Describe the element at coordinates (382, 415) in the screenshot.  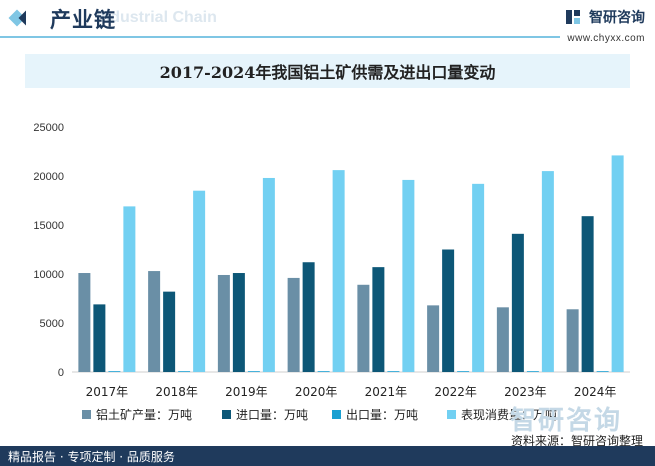
I see `legend-label: 出口量：万吨` at that location.